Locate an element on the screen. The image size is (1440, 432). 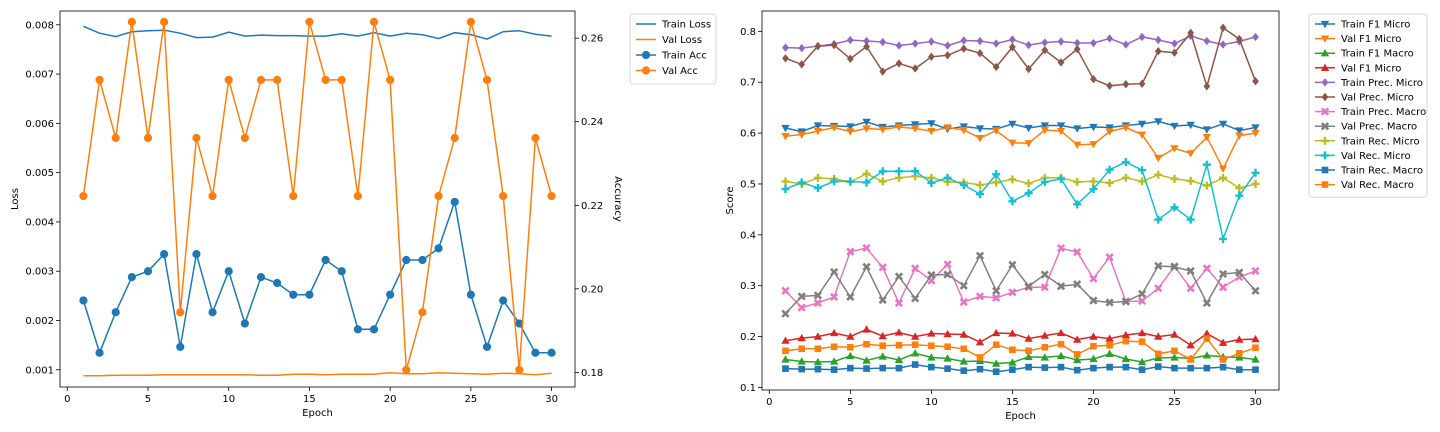
legend-item: Train Rec. Macro is located at coordinates (1369, 171).